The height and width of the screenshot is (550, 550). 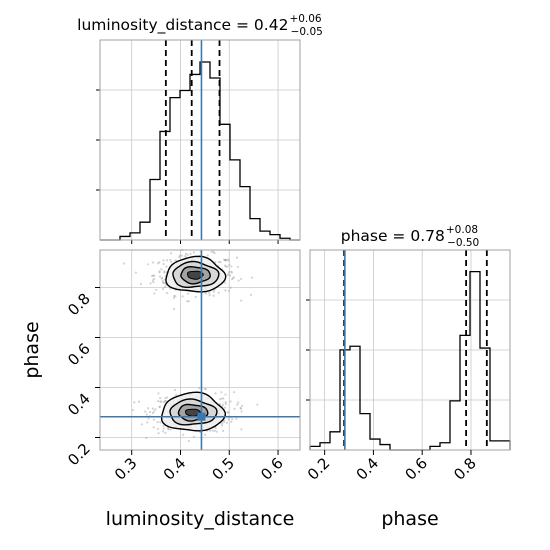 What do you see at coordinates (200, 350) in the screenshot?
I see `joint-panel-frame` at bounding box center [200, 350].